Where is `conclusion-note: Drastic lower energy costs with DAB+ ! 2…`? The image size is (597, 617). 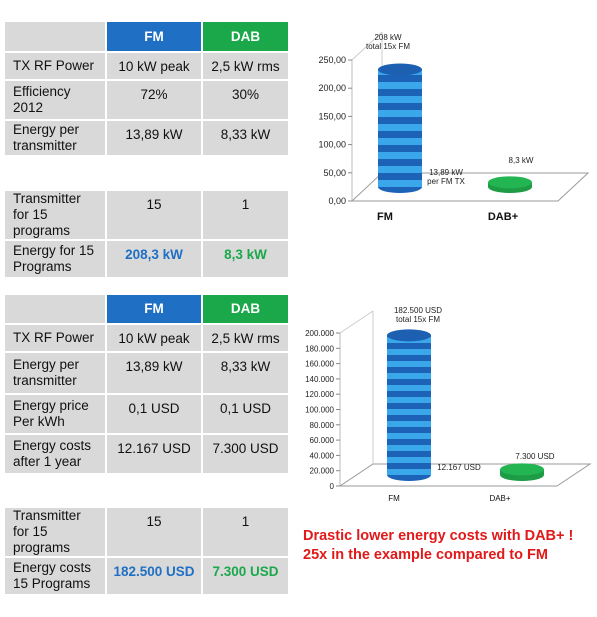
conclusion-note: Drastic lower energy costs with DAB+ ! 2… is located at coordinates (438, 546).